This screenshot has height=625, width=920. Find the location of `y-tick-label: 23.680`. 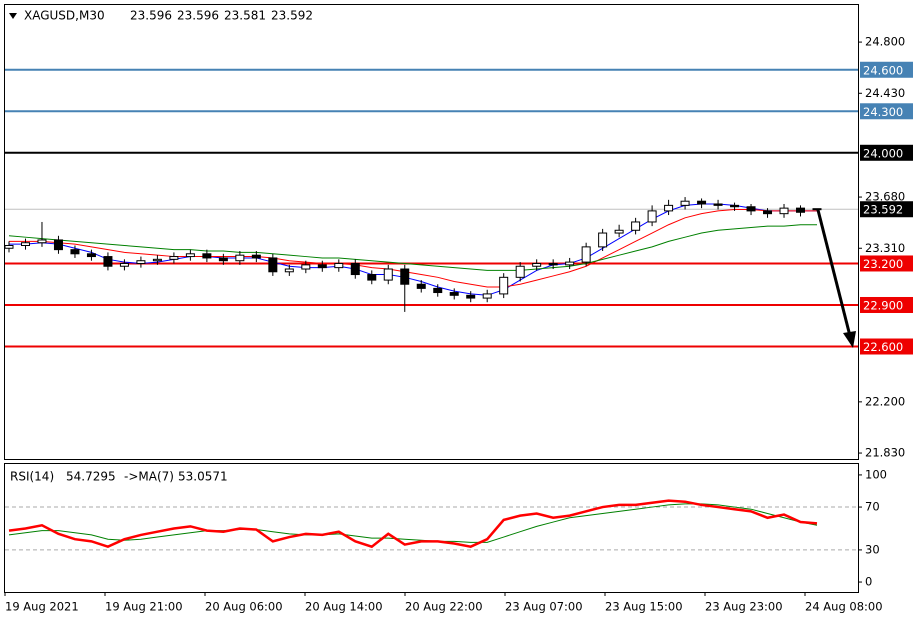

y-tick-label: 23.680 is located at coordinates (885, 197).